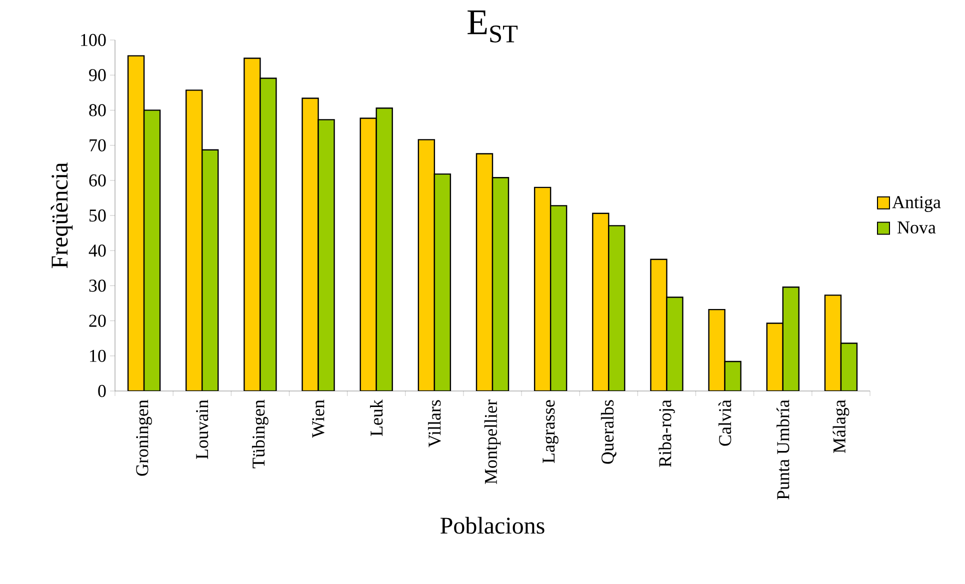  What do you see at coordinates (98, 145) in the screenshot?
I see `y-tick-label: 70` at bounding box center [98, 145].